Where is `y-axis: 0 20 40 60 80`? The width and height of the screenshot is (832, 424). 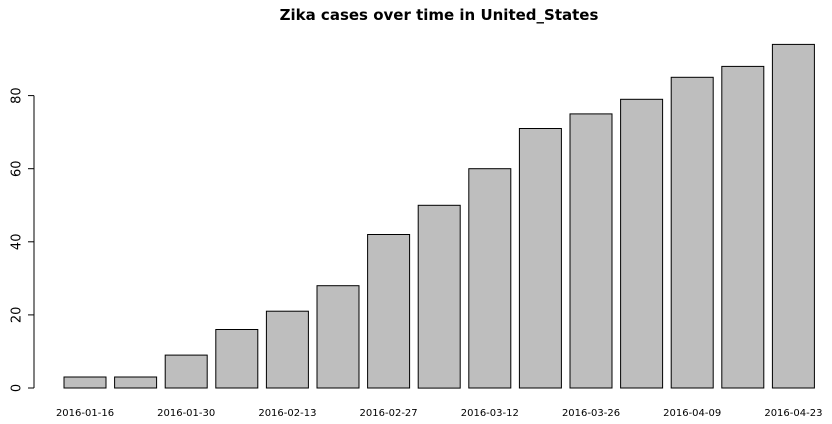 y-axis: 0 20 40 60 80 is located at coordinates (22, 239).